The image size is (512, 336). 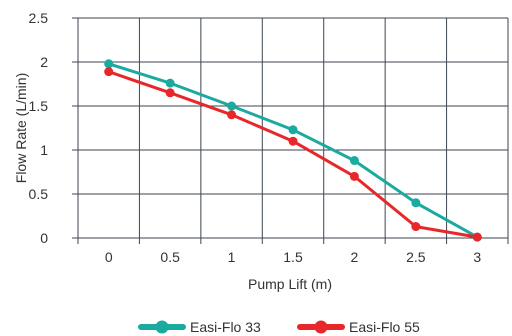 What do you see at coordinates (109, 257) in the screenshot?
I see `x-tick-label: 0` at bounding box center [109, 257].